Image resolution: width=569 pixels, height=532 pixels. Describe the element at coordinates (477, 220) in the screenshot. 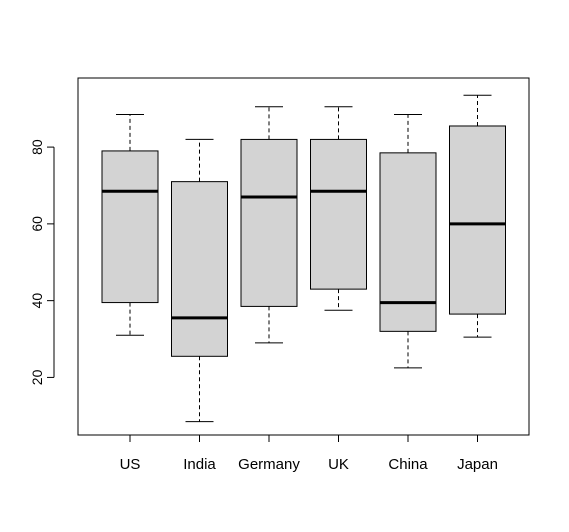

I see `iqr-box-japan` at that location.